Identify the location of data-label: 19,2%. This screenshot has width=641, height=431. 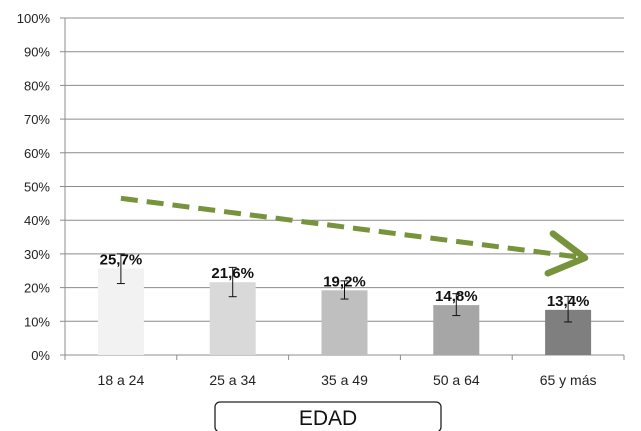
(344, 281).